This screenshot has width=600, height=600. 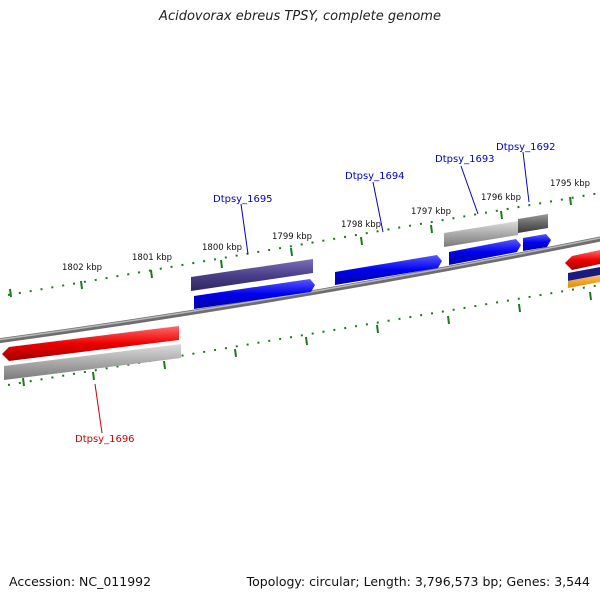 What do you see at coordinates (481, 234) in the screenshot?
I see `feature-block-gray` at bounding box center [481, 234].